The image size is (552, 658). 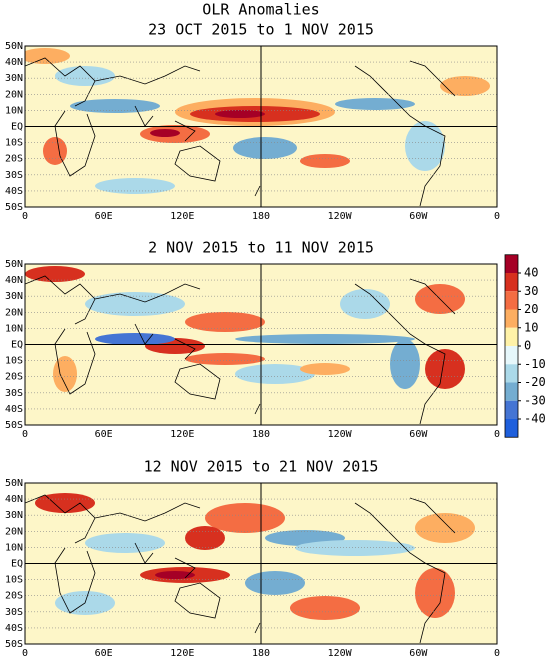 What do you see at coordinates (527, 346) in the screenshot?
I see `colorbar-label: 0` at bounding box center [527, 346].